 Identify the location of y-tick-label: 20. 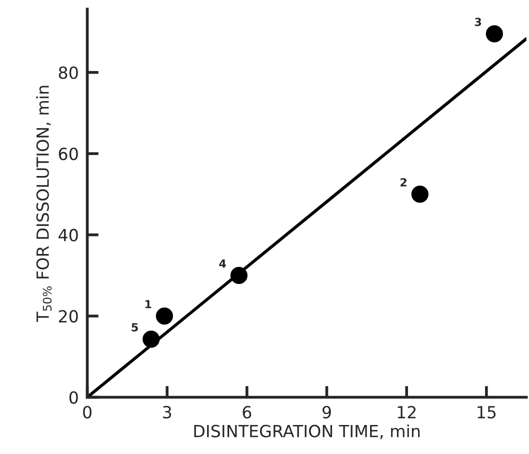
(68, 316).